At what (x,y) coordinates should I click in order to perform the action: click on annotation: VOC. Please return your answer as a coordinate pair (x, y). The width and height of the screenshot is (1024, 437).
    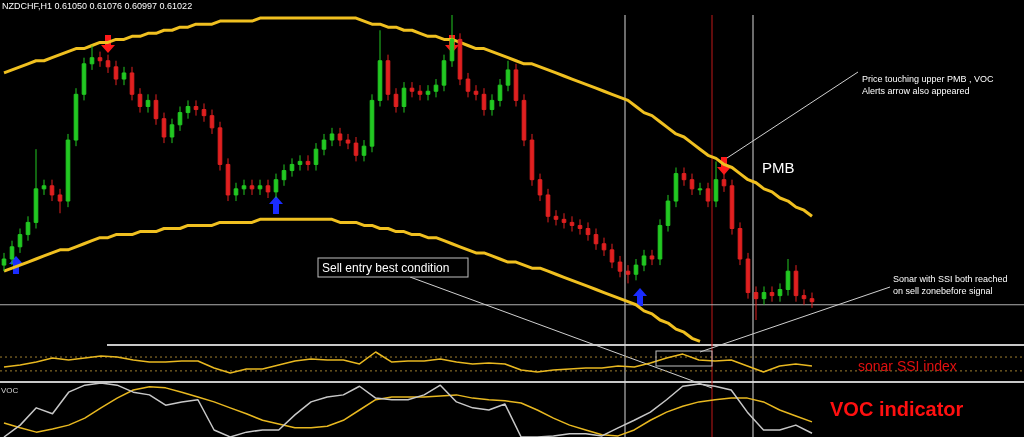
    Looking at the image, I should click on (10, 390).